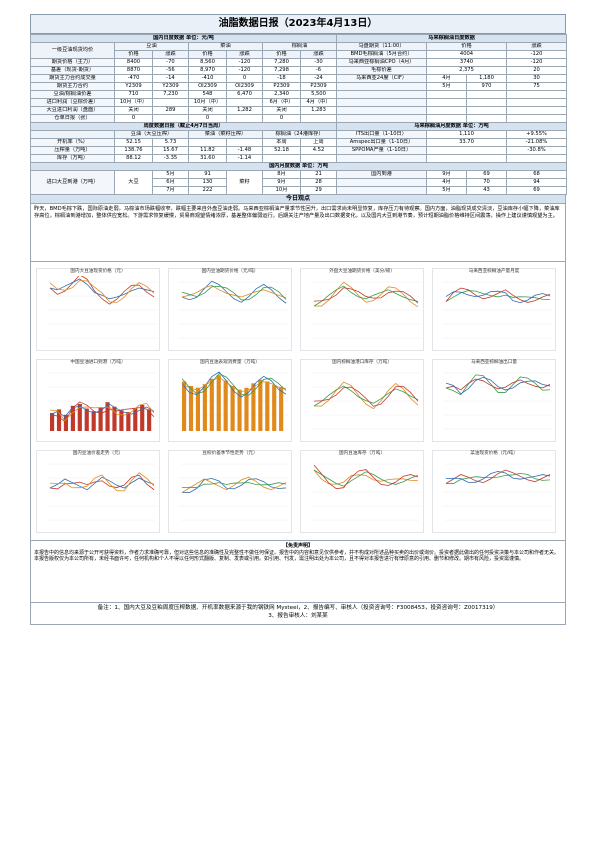  I want to click on monthly-product: 菜籽, so click(244, 182).